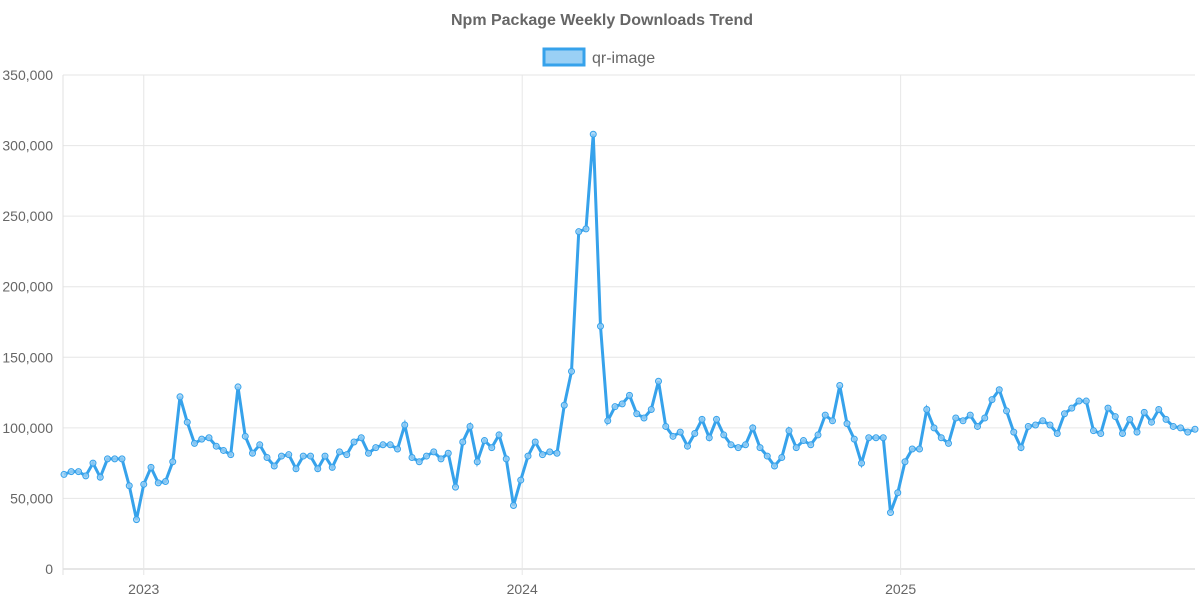 This screenshot has width=1200, height=600. What do you see at coordinates (522, 589) in the screenshot?
I see `x-axis: 2023 2024 2025` at bounding box center [522, 589].